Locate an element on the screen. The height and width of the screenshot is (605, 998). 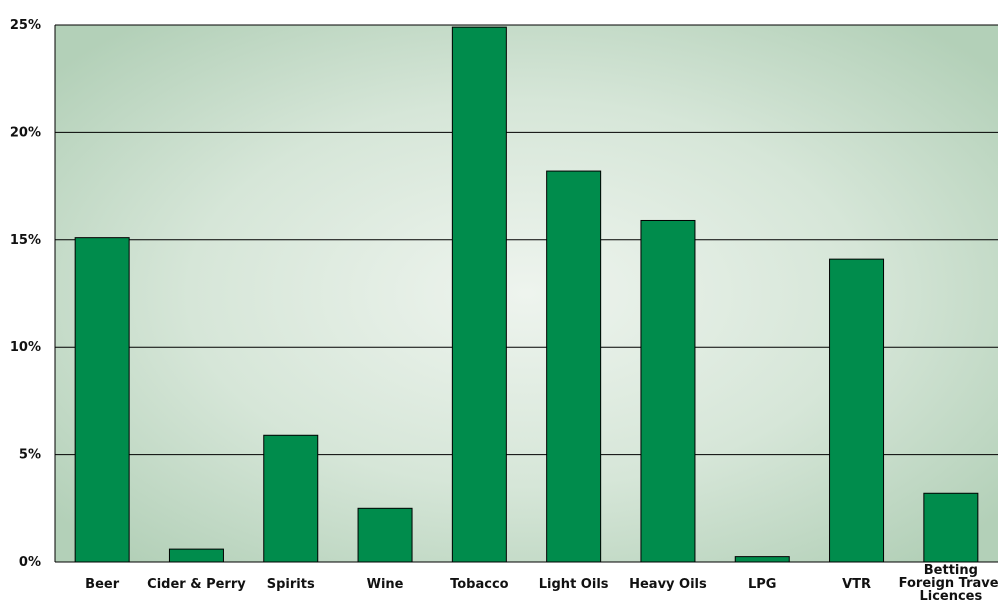
x-tick-label: Cider & Perry is located at coordinates (196, 584).